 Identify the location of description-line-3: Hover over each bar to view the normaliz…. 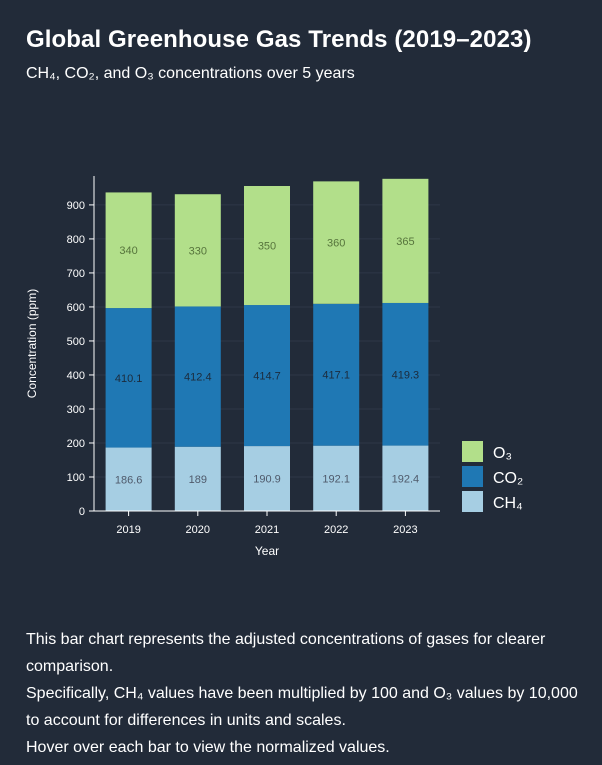
(208, 747).